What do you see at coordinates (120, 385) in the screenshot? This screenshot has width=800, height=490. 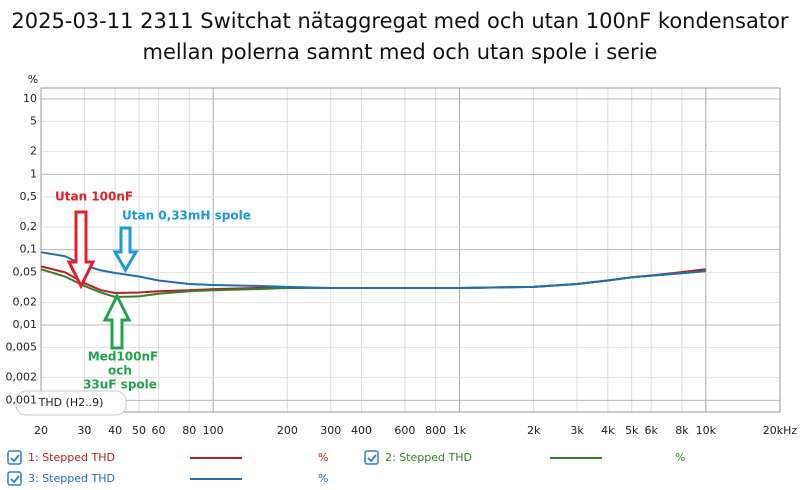 I see `annotation: 33uF spole` at bounding box center [120, 385].